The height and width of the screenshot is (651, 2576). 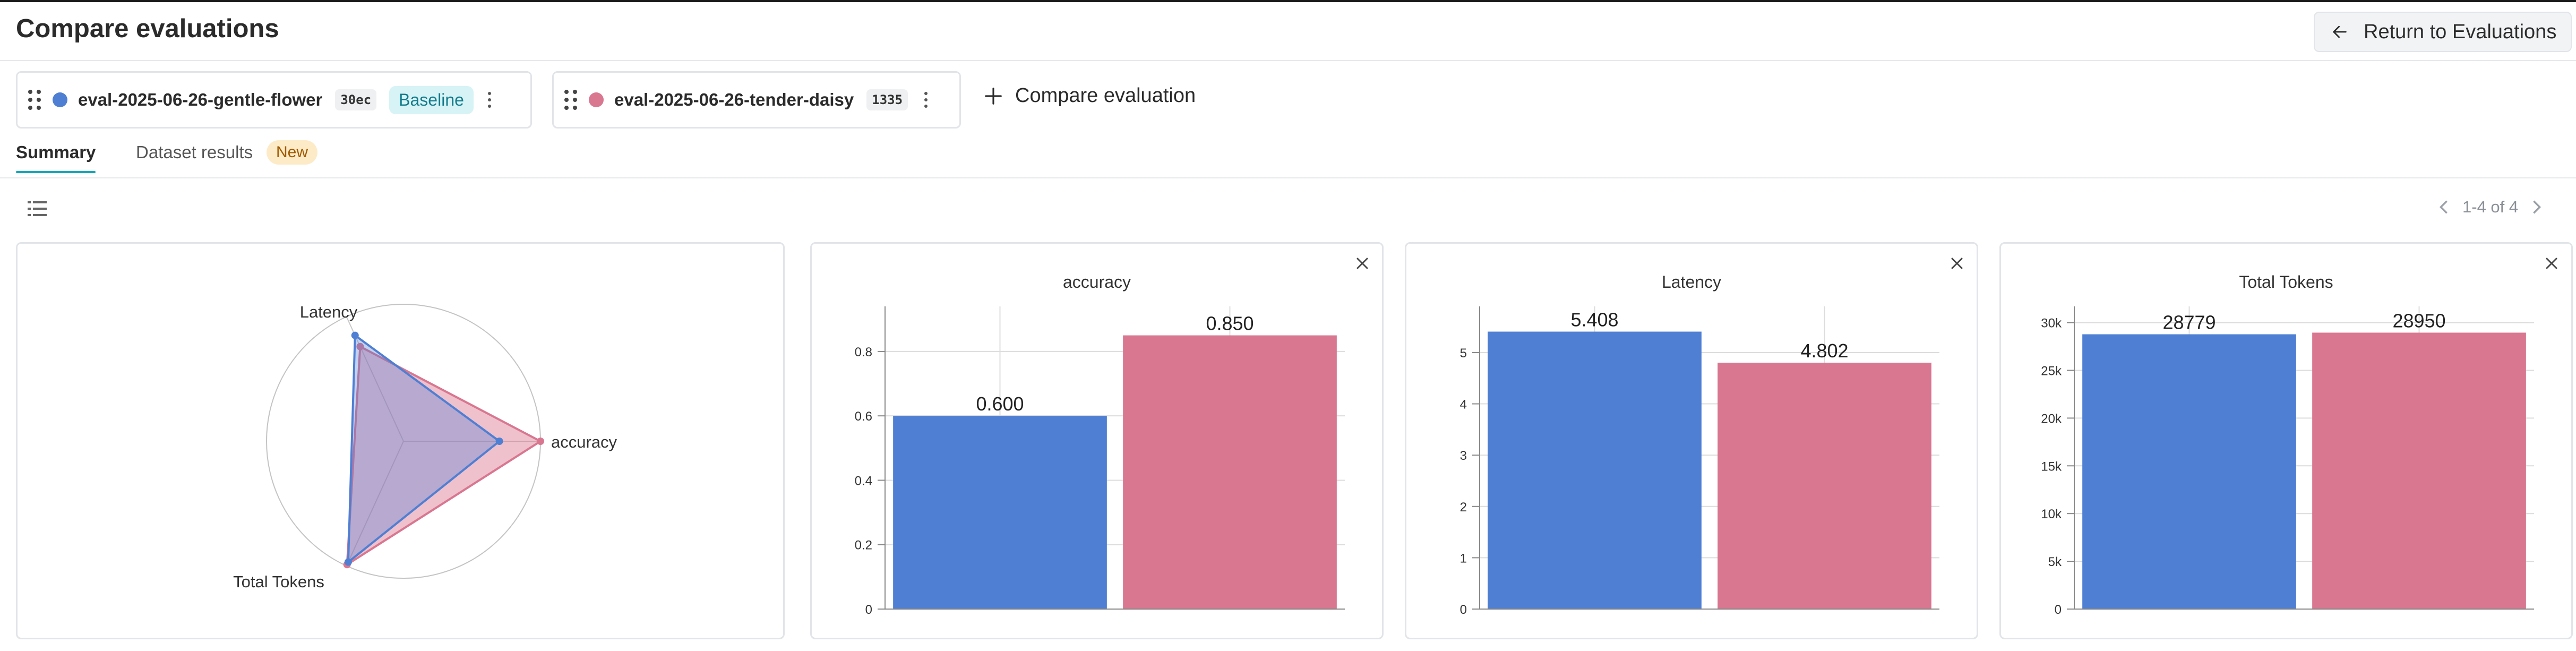 I want to click on chart-title: accuracy, so click(x=1097, y=282).